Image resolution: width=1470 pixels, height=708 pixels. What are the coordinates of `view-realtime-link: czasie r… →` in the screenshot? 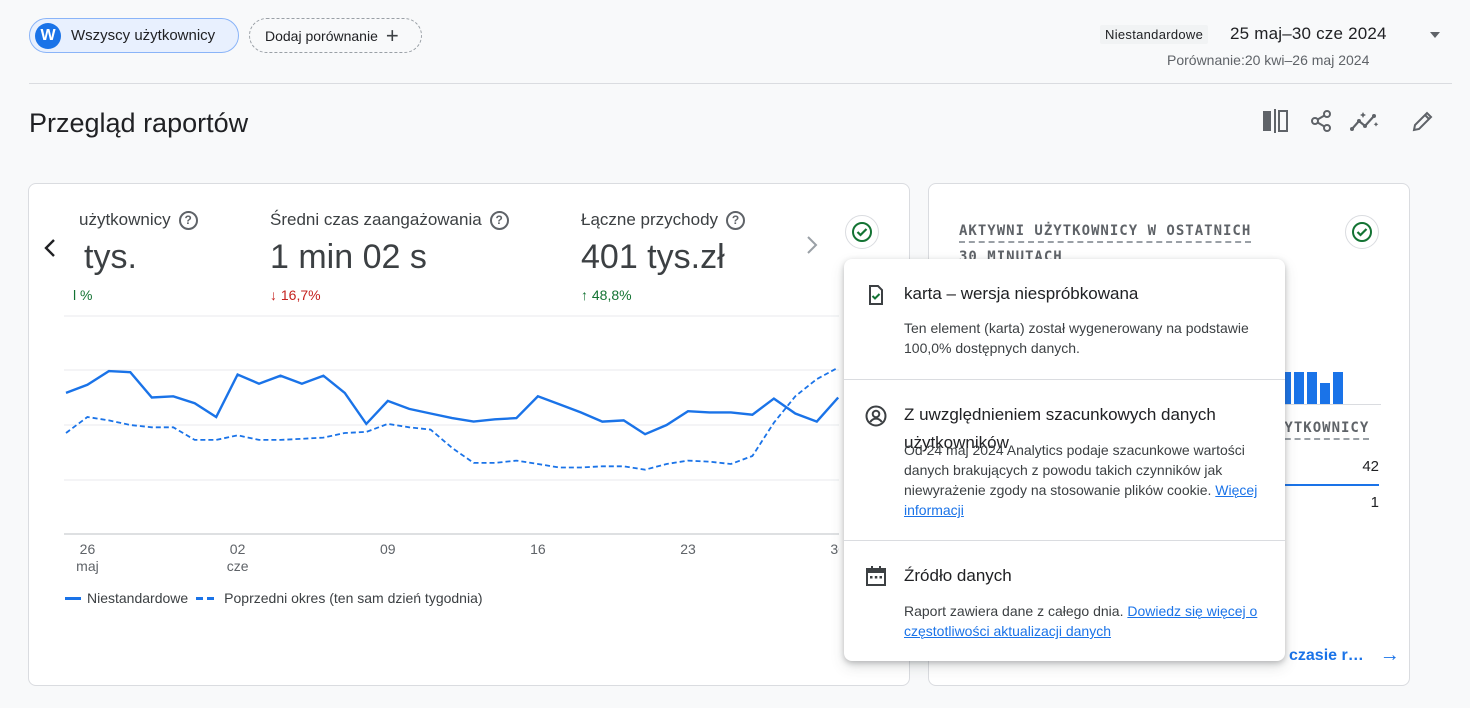 It's located at (1344, 655).